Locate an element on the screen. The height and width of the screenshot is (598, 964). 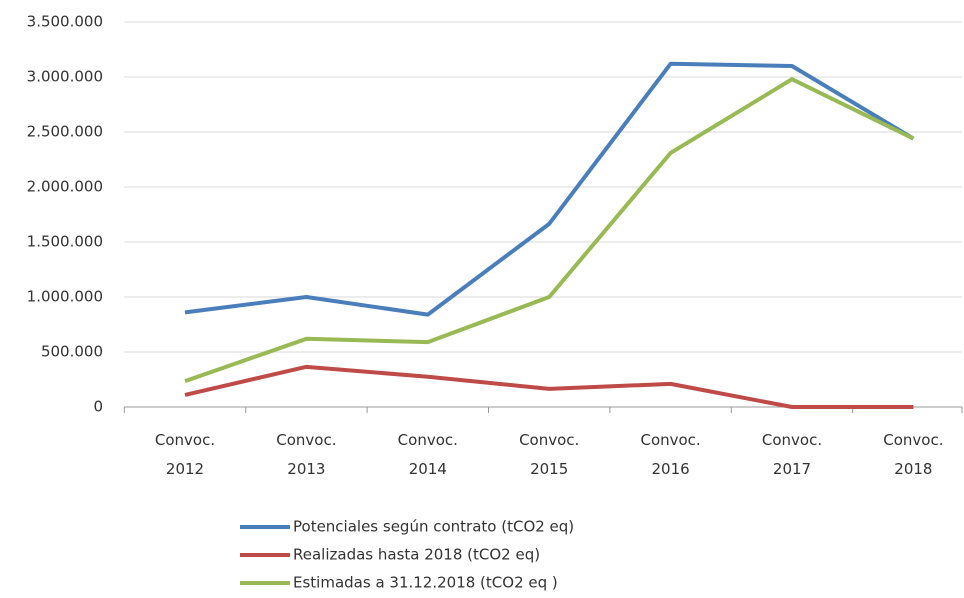
x-tick-label: Convoc. 2016 is located at coordinates (670, 454).